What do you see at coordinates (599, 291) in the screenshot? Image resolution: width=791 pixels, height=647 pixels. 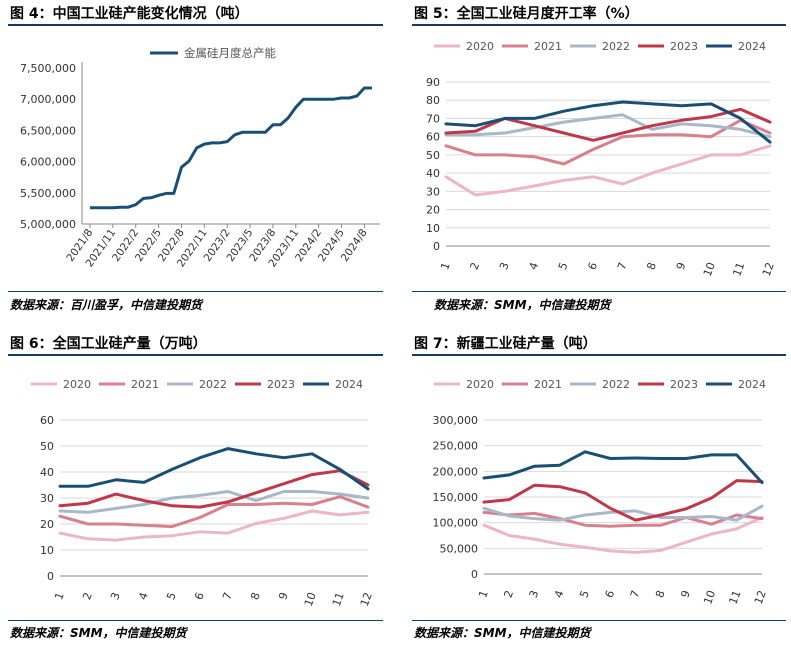 I see `figure-5-bottom-rule` at bounding box center [599, 291].